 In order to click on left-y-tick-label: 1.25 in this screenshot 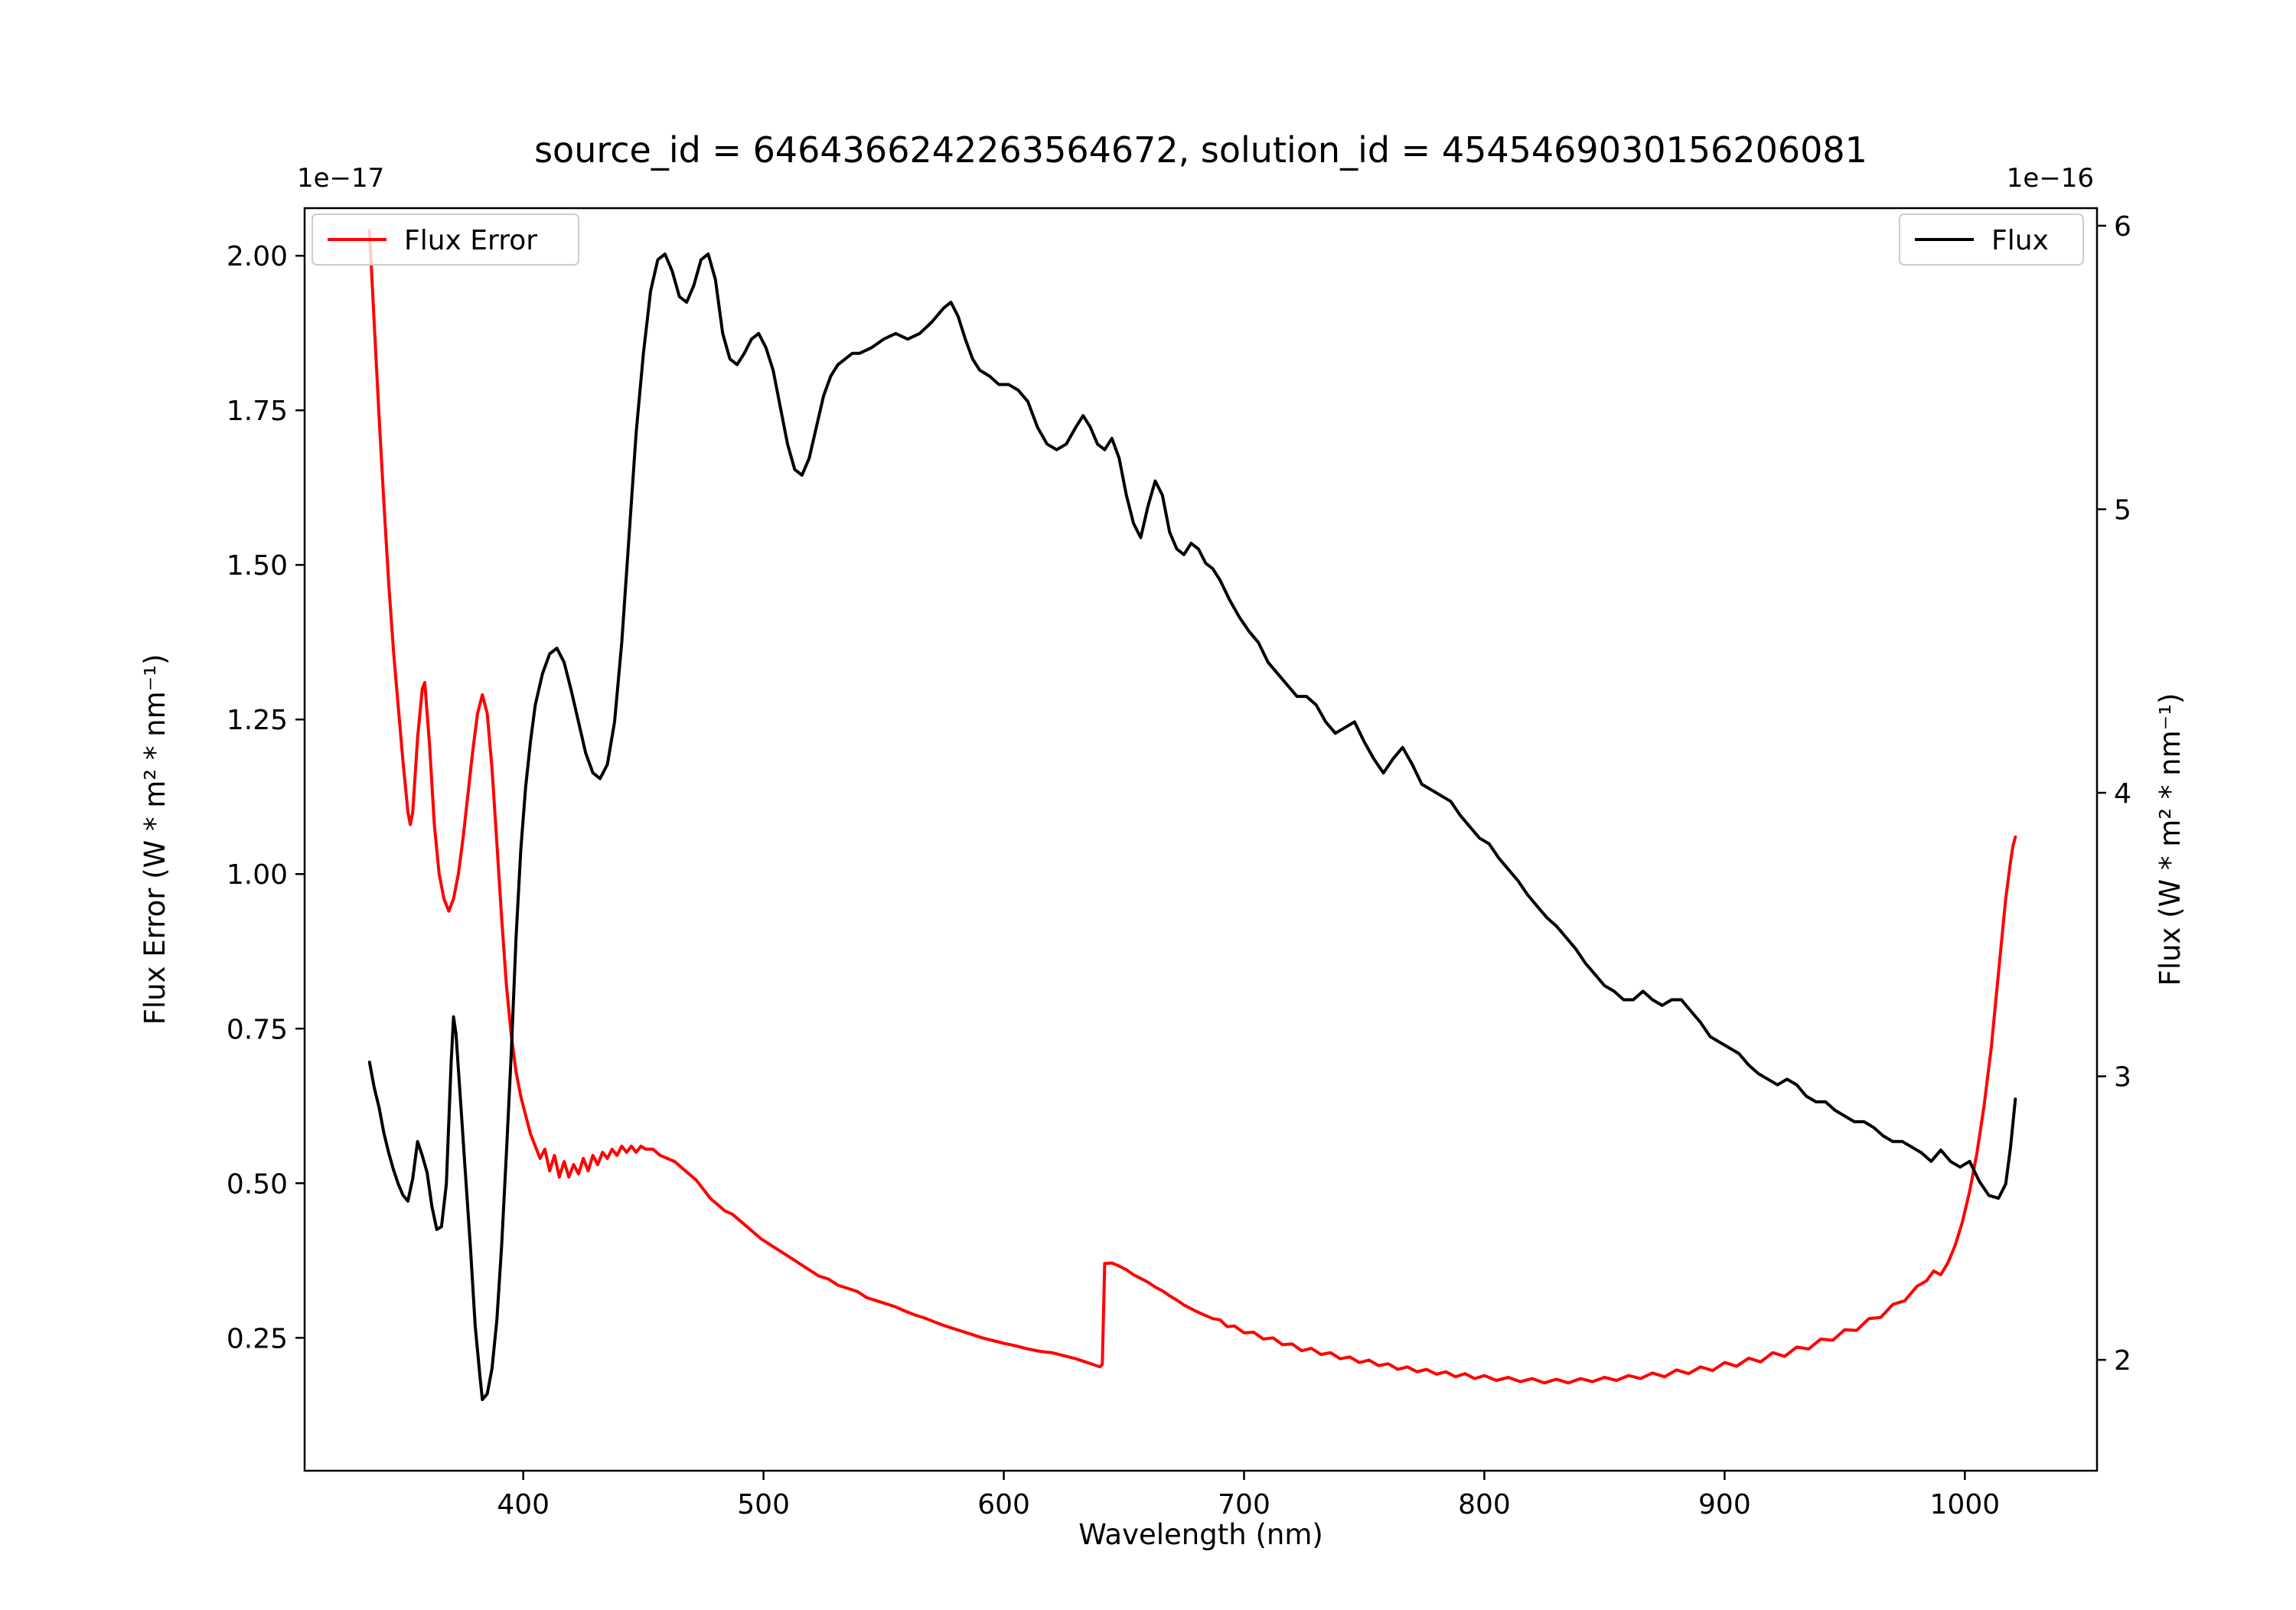, I will do `click(257, 721)`.